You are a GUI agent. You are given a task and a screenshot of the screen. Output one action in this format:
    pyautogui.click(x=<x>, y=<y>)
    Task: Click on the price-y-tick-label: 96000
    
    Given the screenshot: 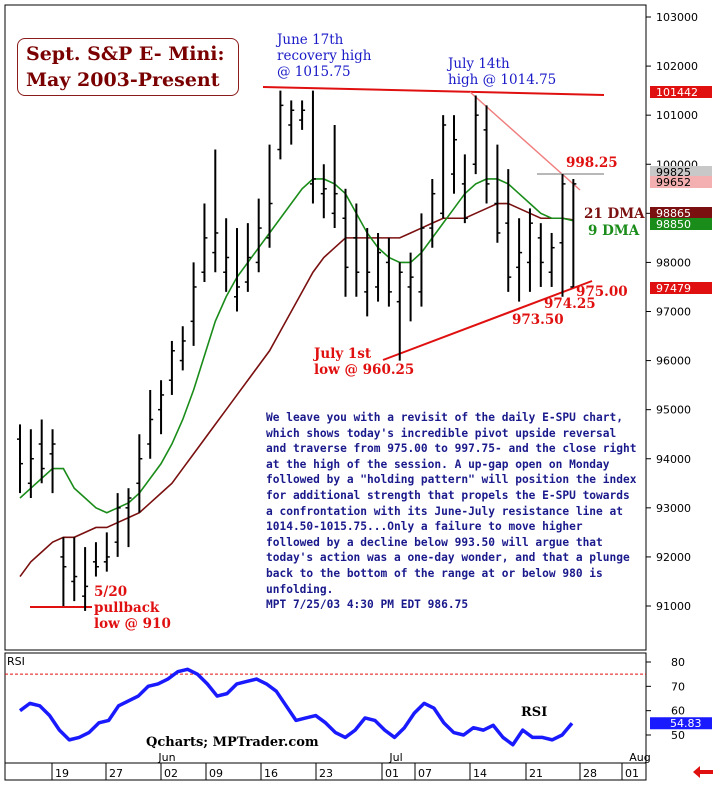 What is the action you would take?
    pyautogui.click(x=673, y=361)
    